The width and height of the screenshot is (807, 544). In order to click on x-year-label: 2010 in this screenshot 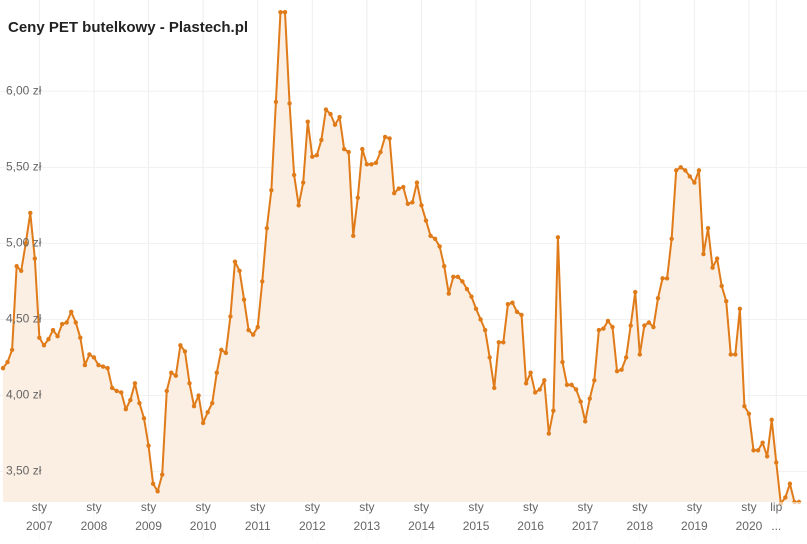, I will do `click(203, 526)`.